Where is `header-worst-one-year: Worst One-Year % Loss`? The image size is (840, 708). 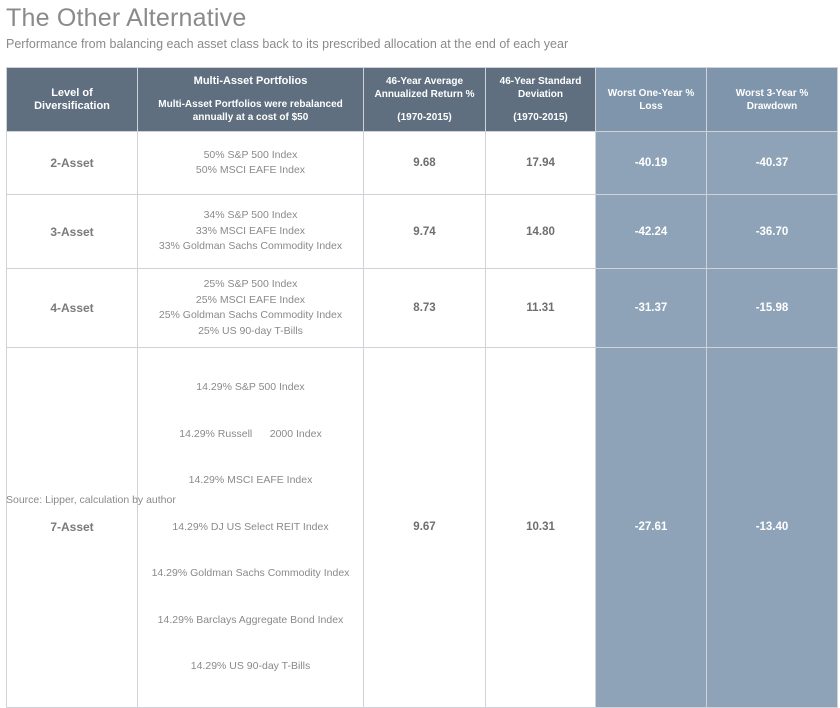
header-worst-one-year: Worst One-Year % Loss is located at coordinates (651, 99).